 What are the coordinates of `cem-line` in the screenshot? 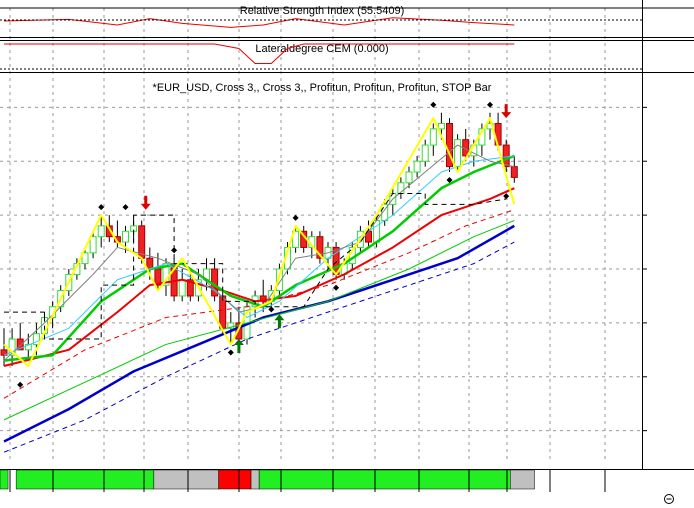 It's located at (259, 53).